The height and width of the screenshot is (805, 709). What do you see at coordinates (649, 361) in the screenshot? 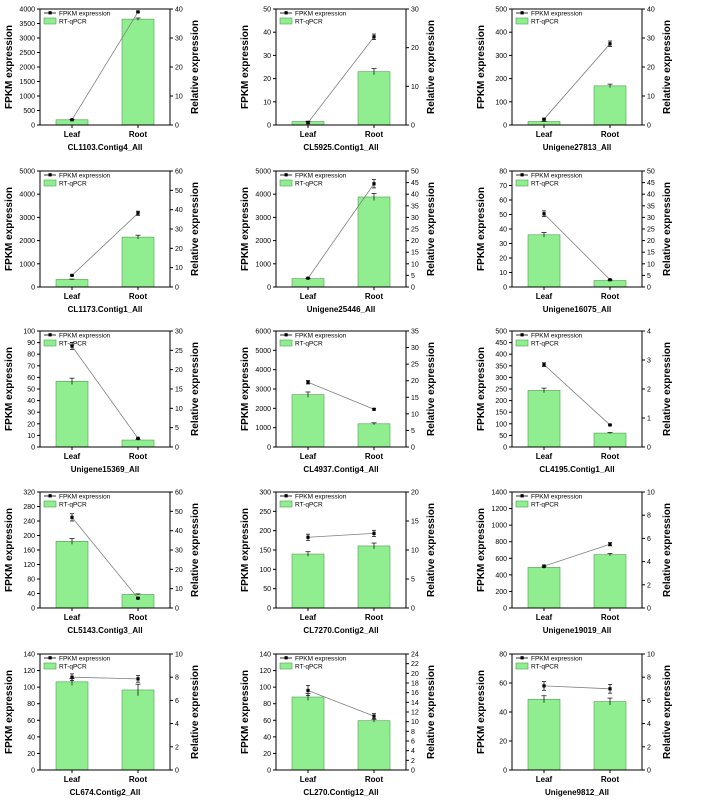
I see `right-tick-label: 3` at bounding box center [649, 361].